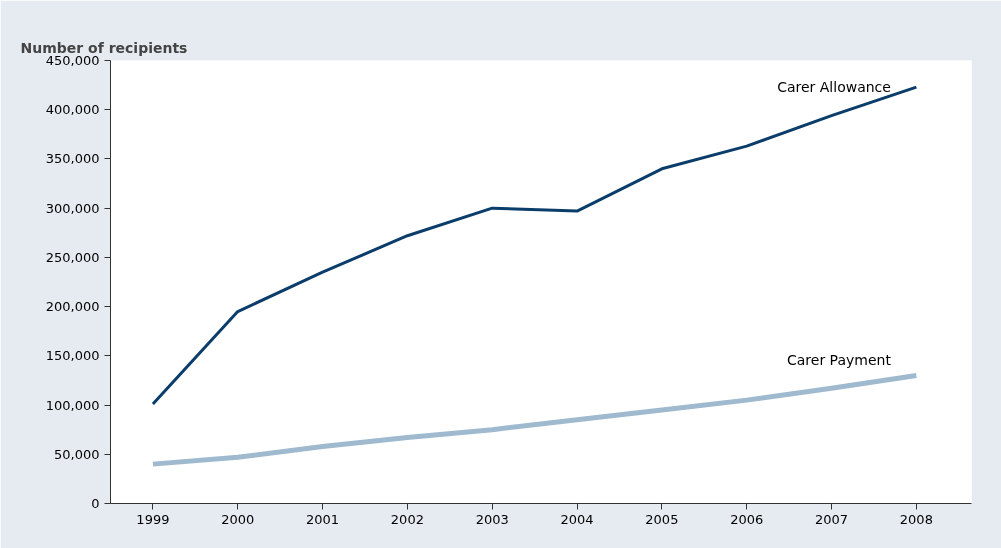  Describe the element at coordinates (577, 519) in the screenshot. I see `x-tick-label: 2004` at that location.